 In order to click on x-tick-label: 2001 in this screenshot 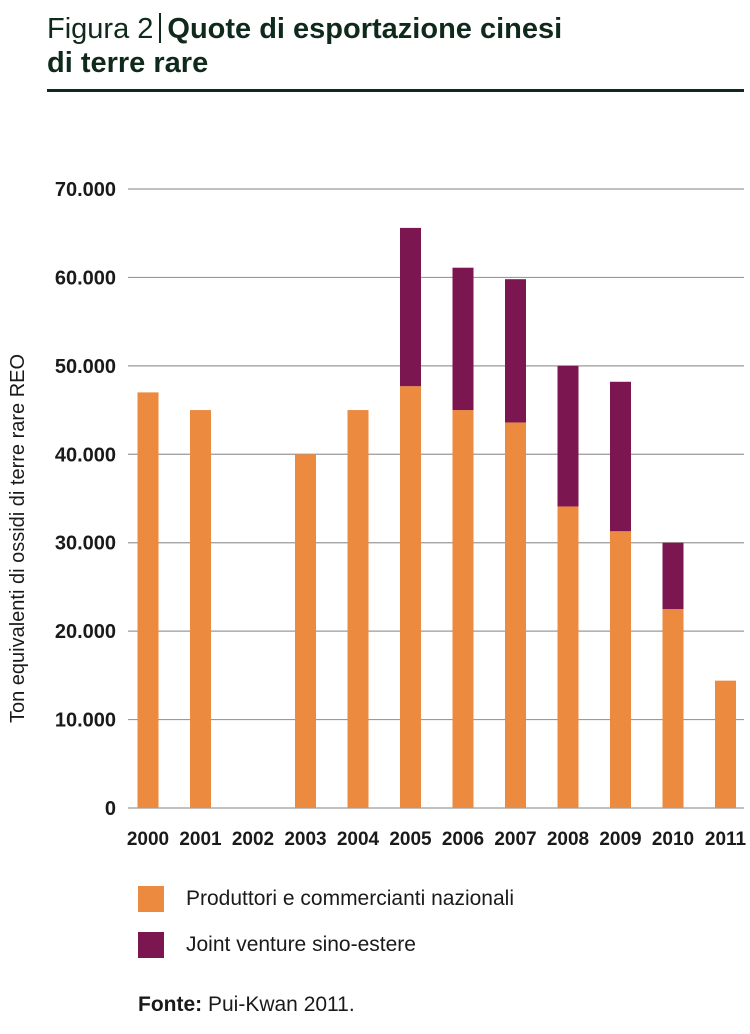, I will do `click(200, 839)`.